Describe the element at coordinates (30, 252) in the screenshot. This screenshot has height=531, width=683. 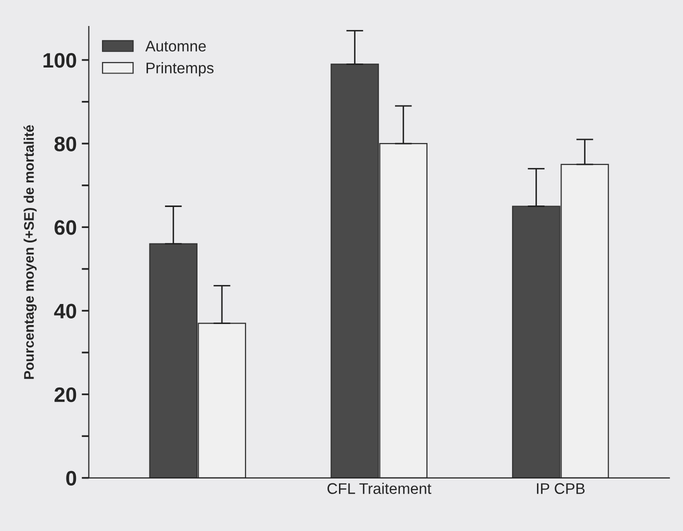
I see `y-axis-title: Pourcentage moyen (+SE) de mortalité` at that location.